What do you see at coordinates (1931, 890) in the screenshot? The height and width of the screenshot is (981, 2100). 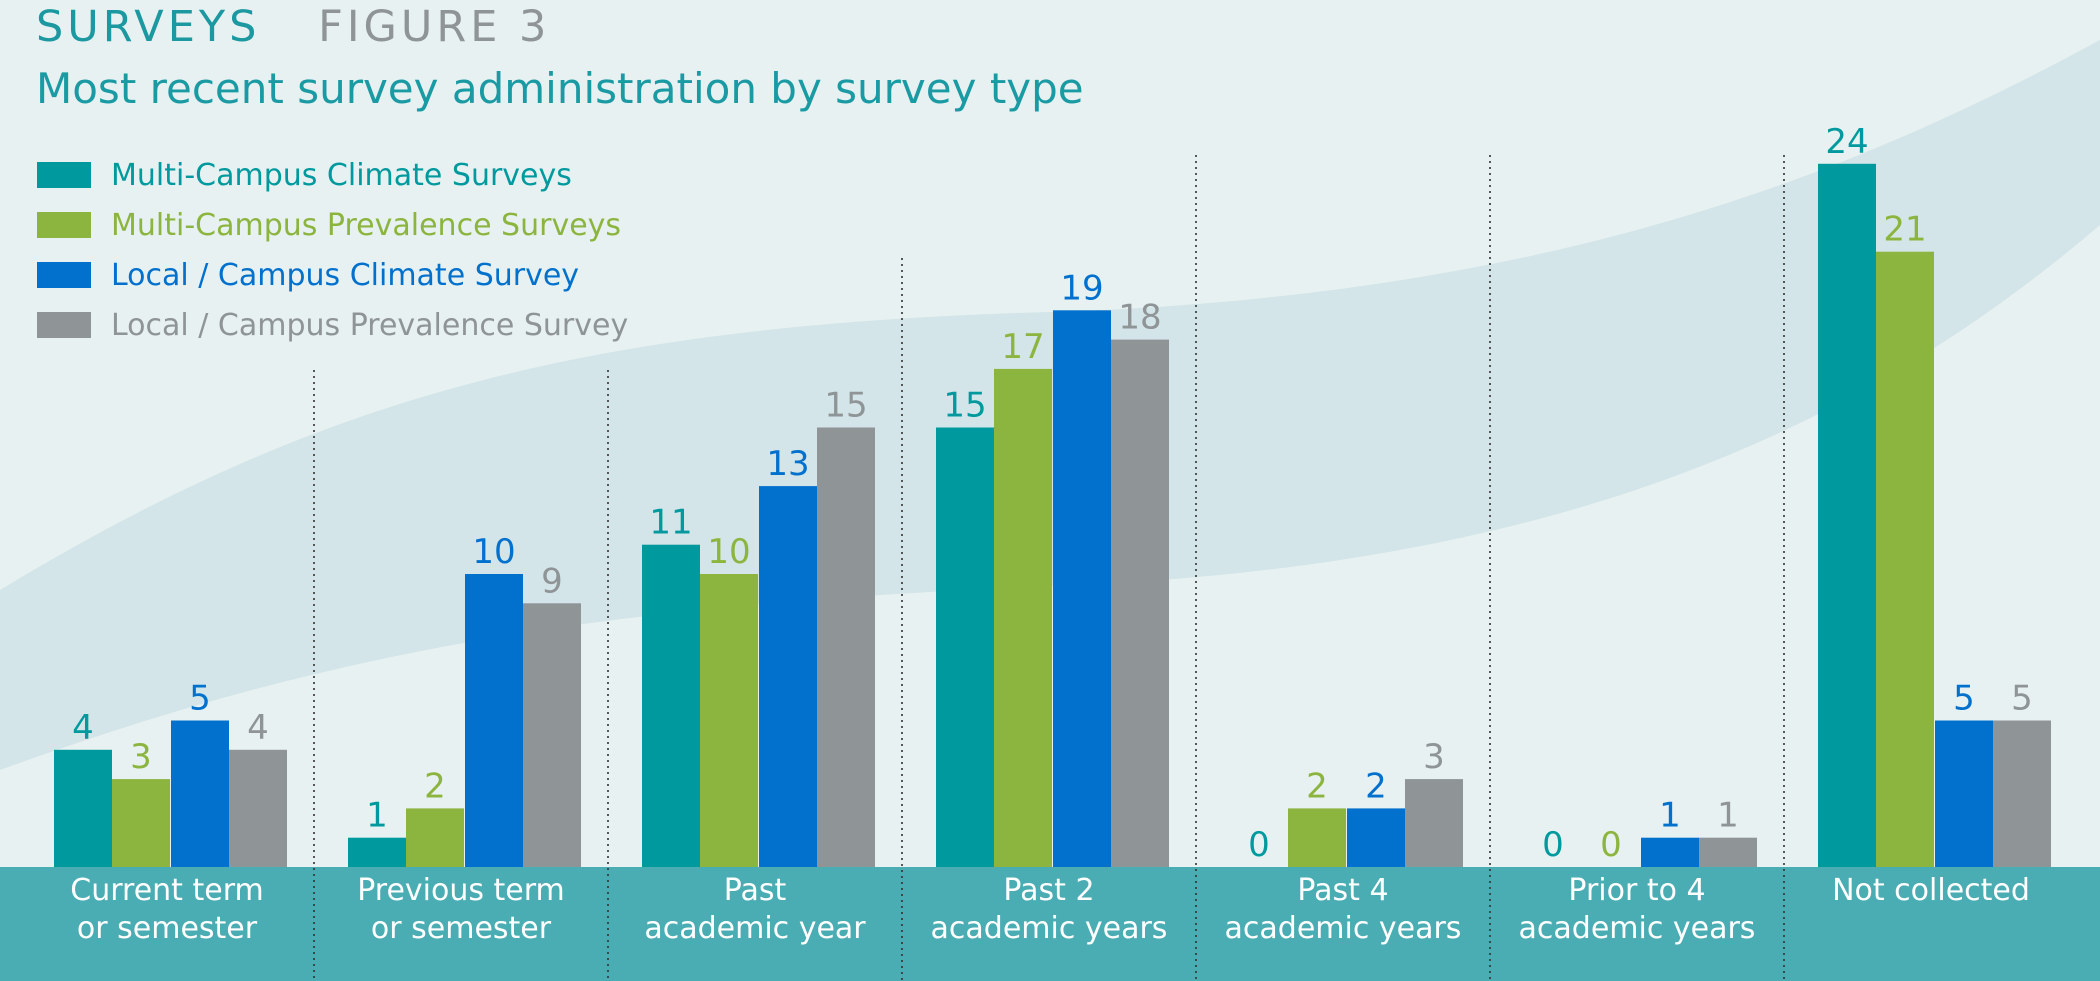 I see `category-label: Not collected` at bounding box center [1931, 890].